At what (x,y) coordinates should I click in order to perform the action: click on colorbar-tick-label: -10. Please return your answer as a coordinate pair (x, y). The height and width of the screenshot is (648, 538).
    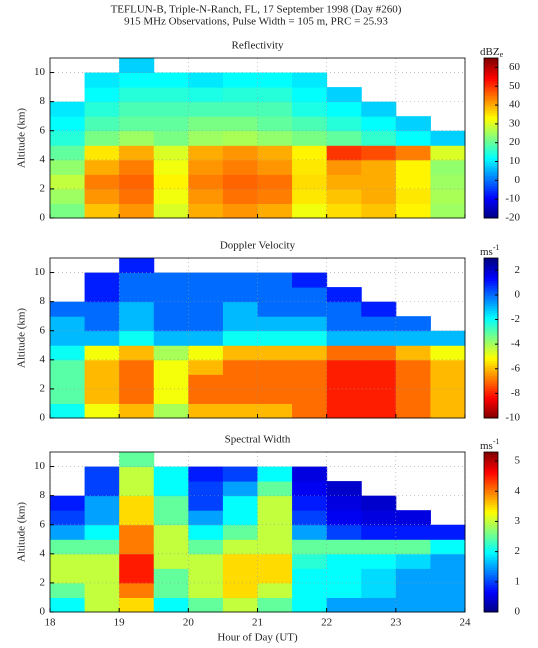
    Looking at the image, I should click on (512, 418).